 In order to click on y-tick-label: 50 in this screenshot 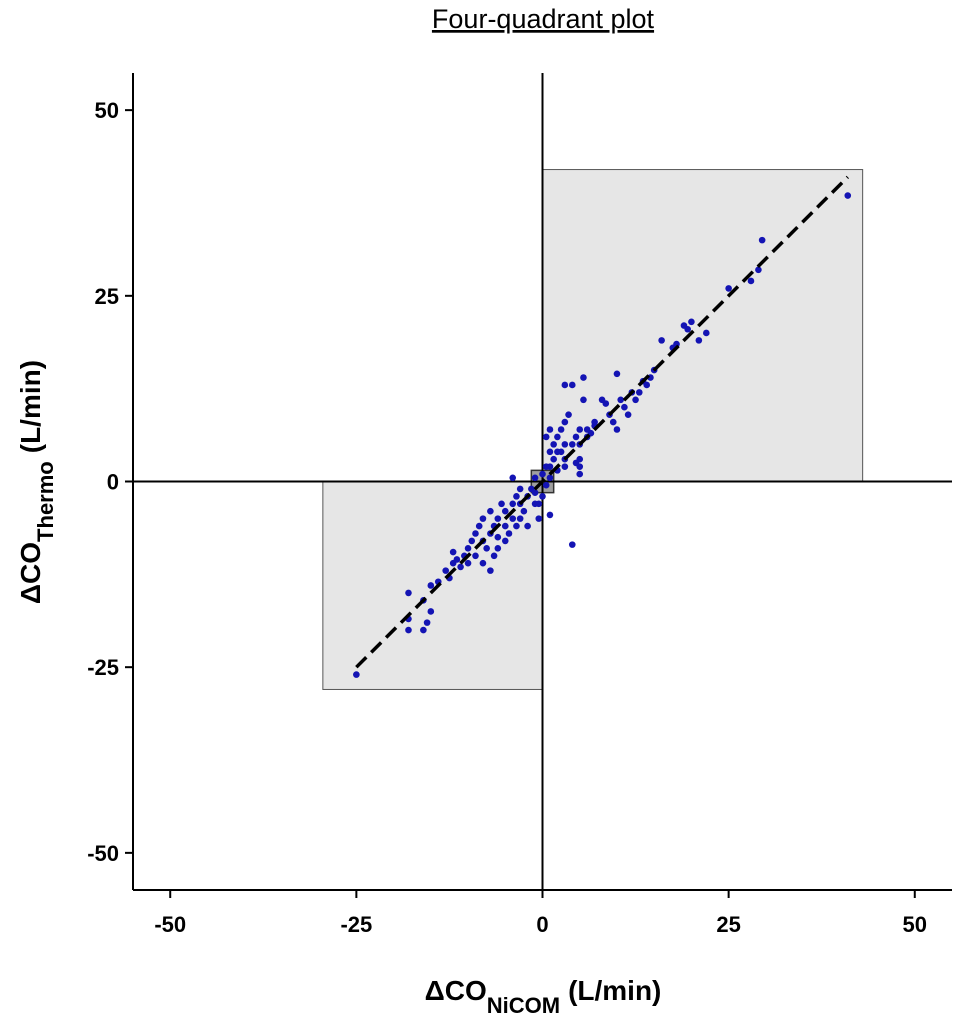, I will do `click(107, 110)`.